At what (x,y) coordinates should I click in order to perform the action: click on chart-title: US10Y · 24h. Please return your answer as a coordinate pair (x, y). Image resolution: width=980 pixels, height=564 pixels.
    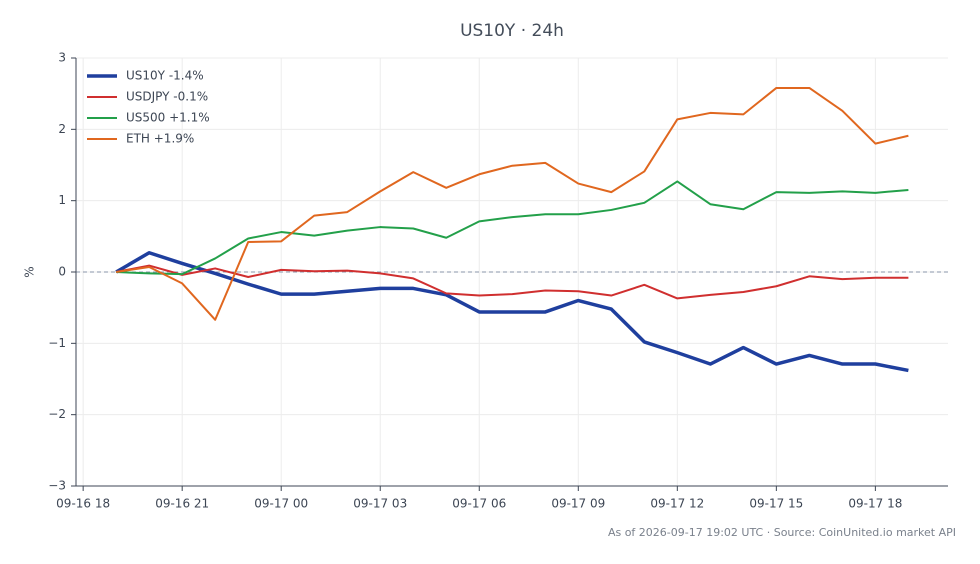
    Looking at the image, I should click on (512, 31).